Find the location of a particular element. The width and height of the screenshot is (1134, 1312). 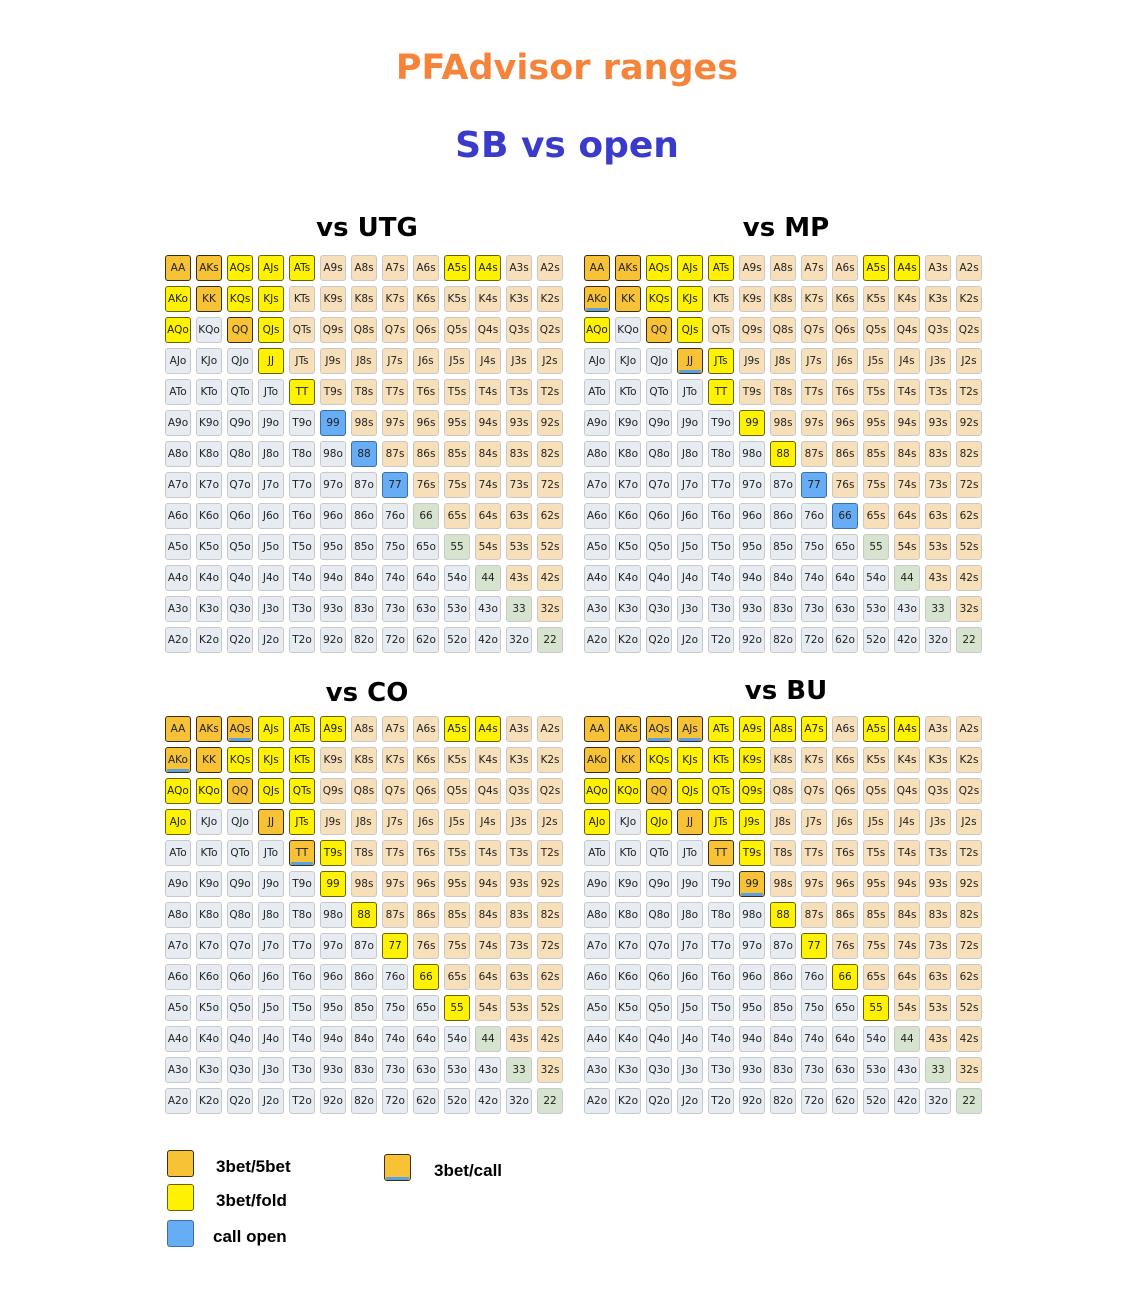

hand-cell-k3s: K3s is located at coordinates (519, 760).